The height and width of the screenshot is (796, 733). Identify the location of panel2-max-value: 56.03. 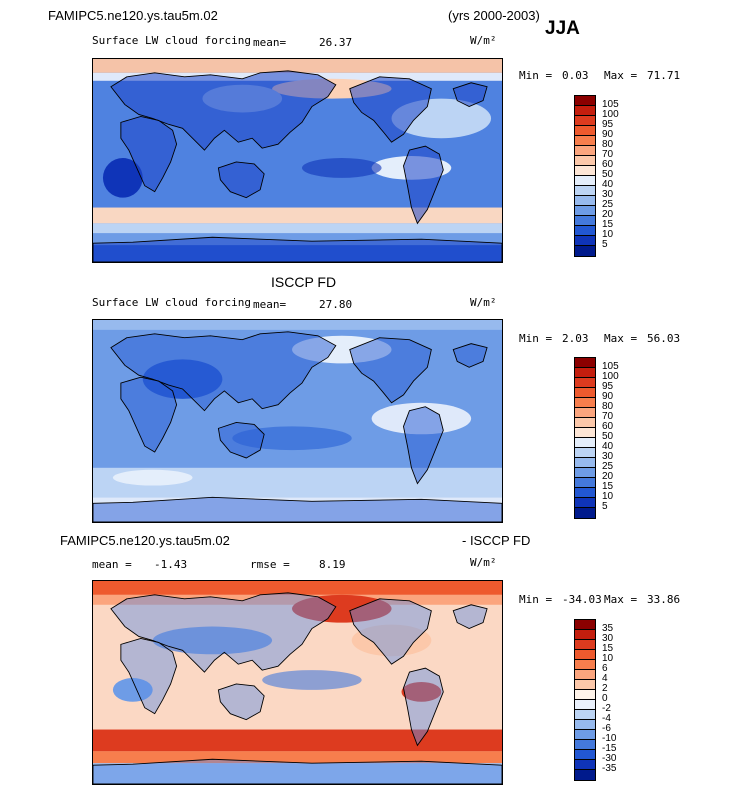
(663, 338).